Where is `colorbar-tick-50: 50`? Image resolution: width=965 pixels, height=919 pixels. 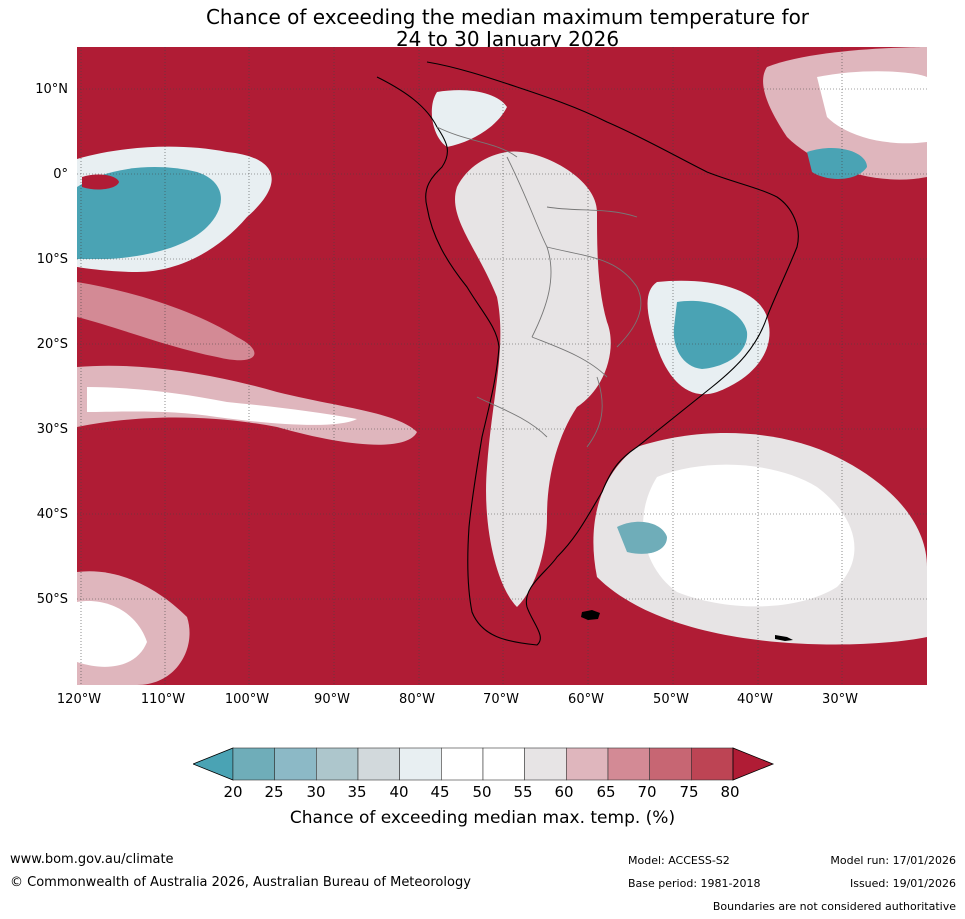
colorbar-tick-50: 50 is located at coordinates (482, 792).